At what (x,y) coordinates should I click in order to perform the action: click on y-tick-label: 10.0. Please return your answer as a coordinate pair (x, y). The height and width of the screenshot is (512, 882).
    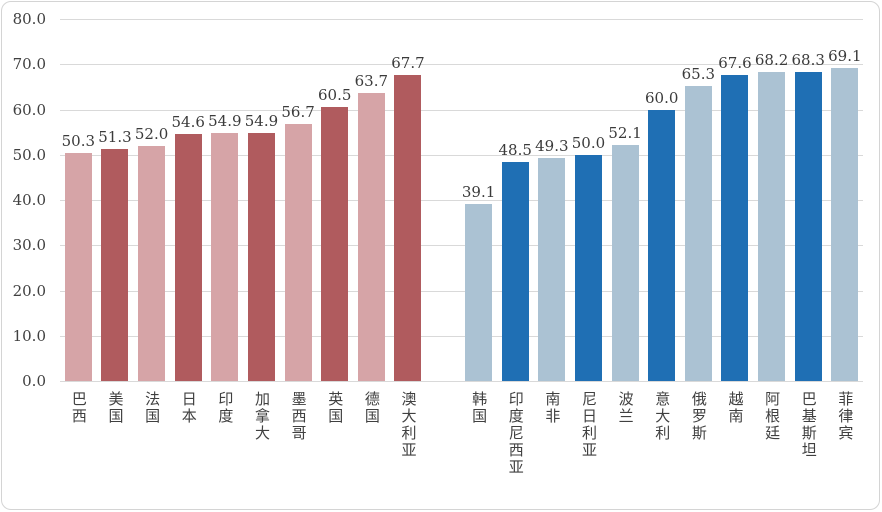
    Looking at the image, I should click on (29, 335).